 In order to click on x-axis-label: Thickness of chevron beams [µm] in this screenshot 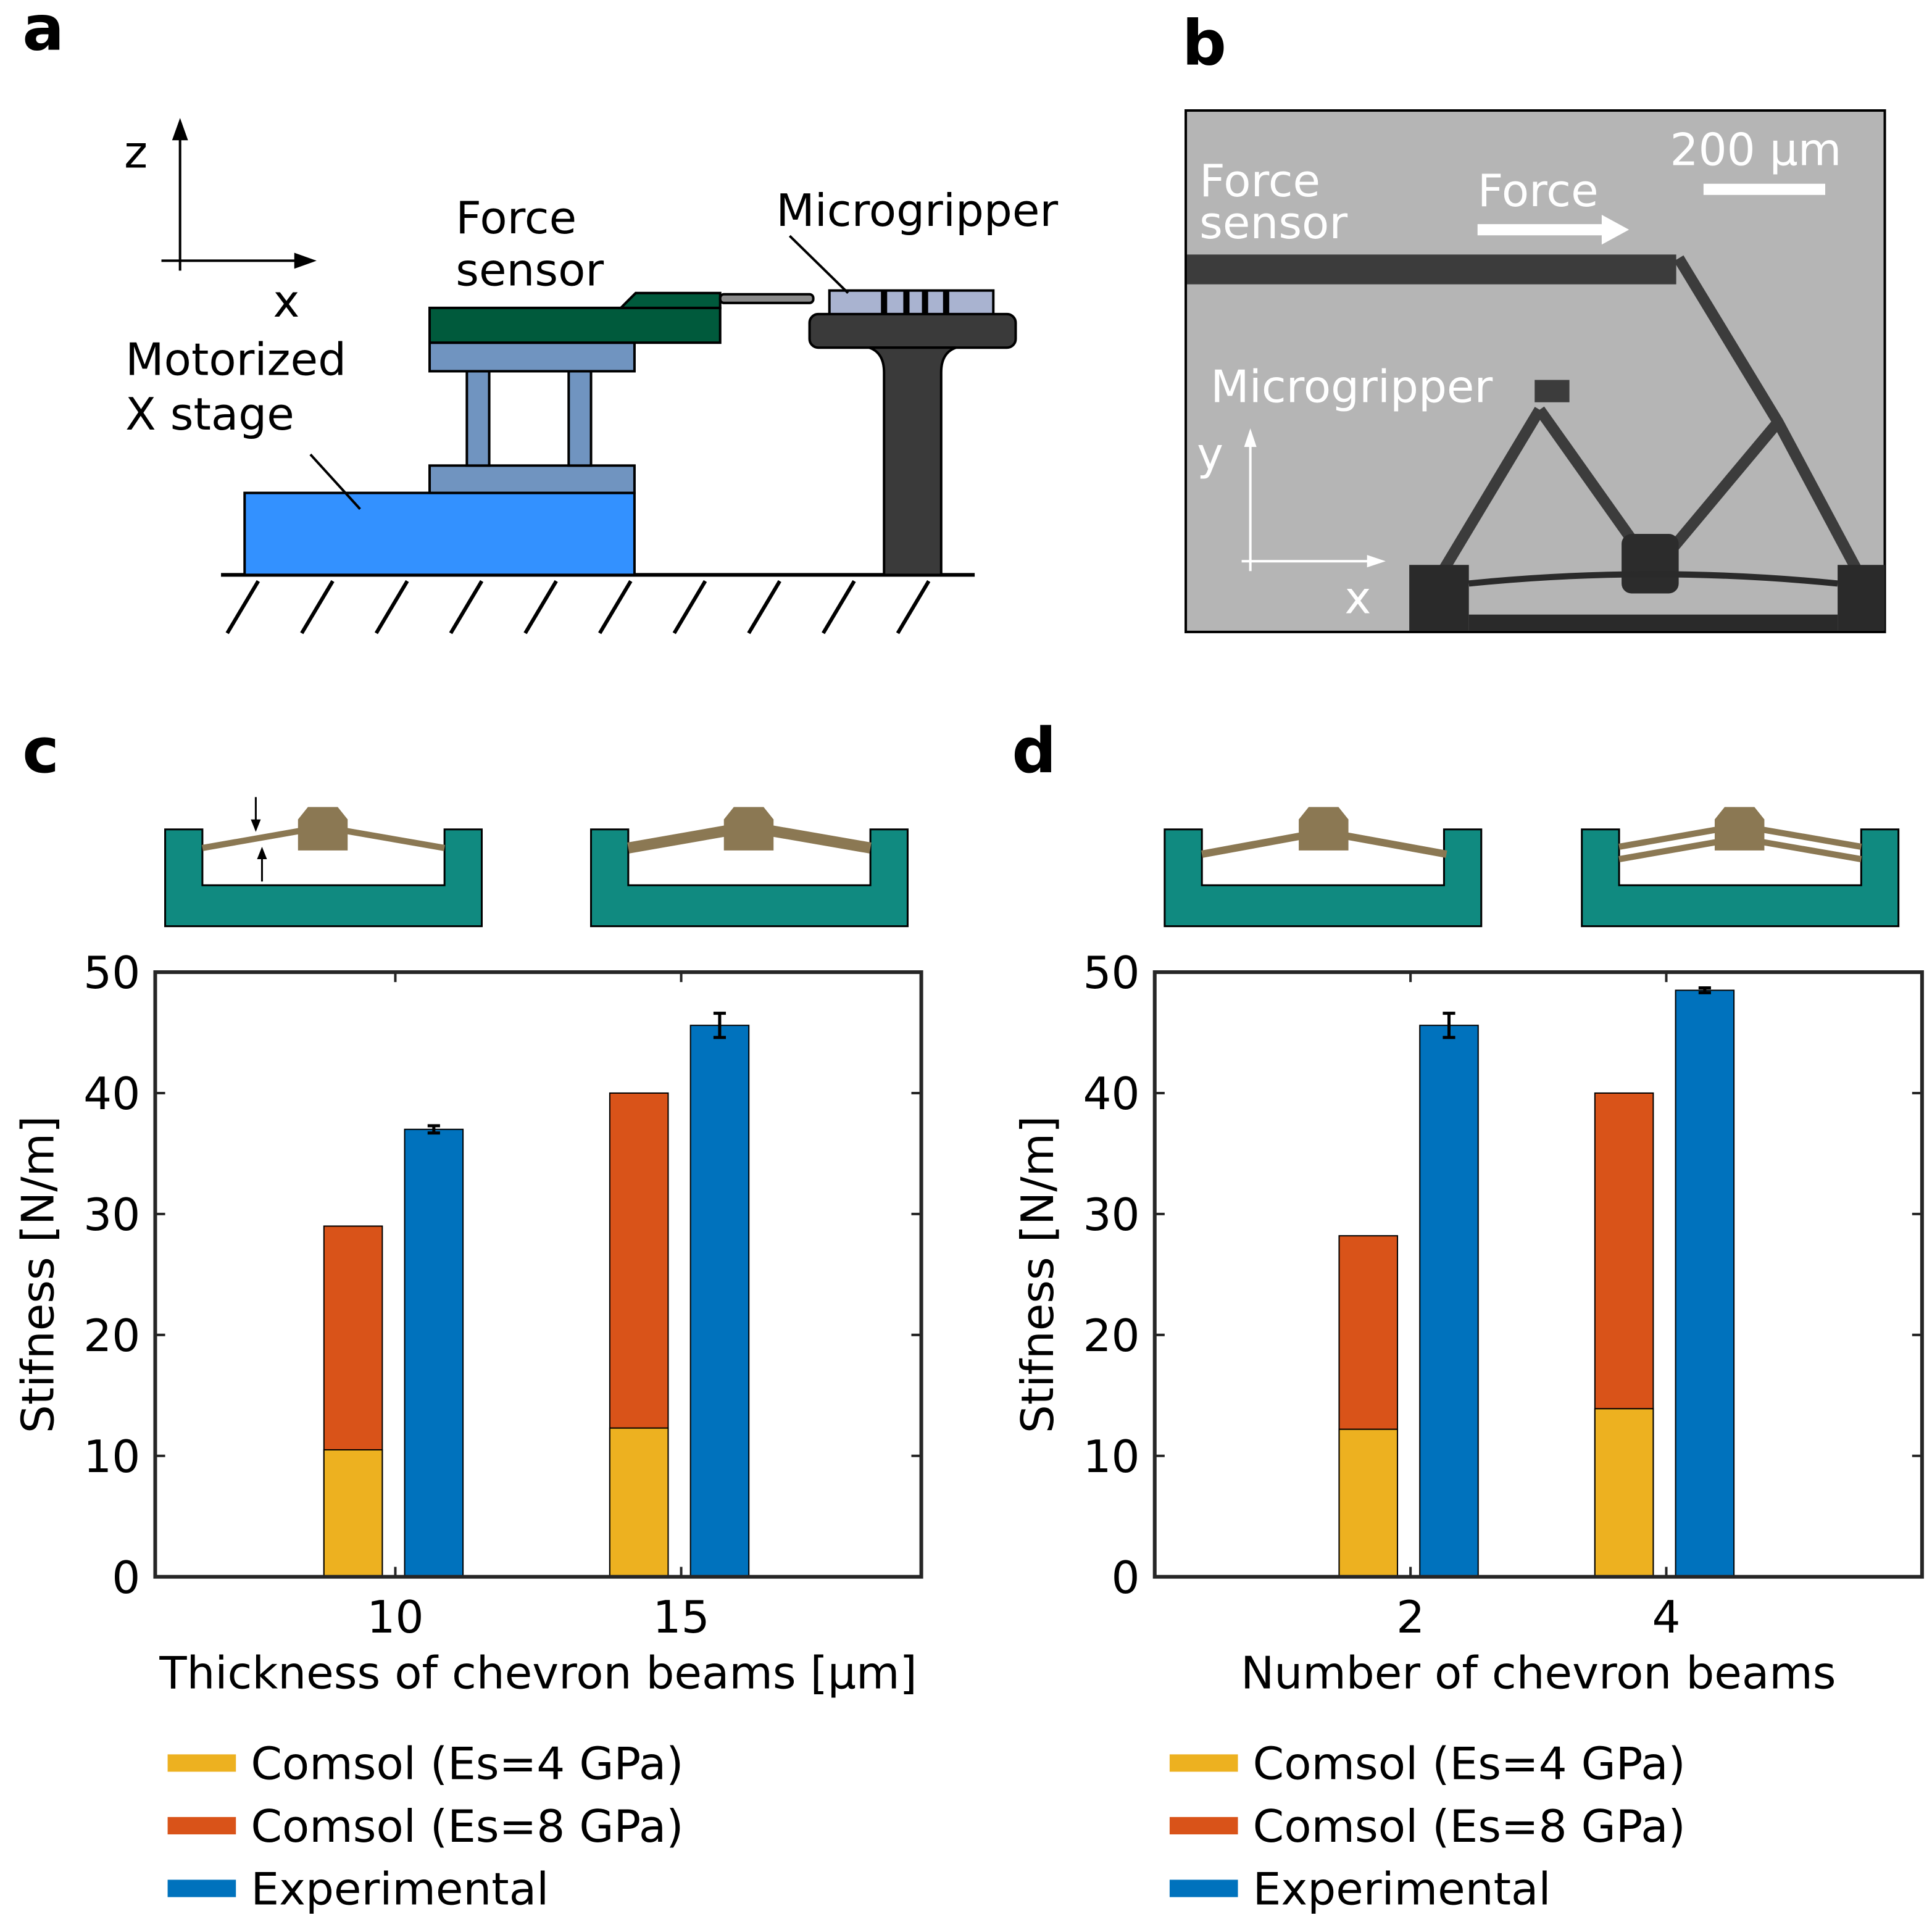, I will do `click(538, 1674)`.